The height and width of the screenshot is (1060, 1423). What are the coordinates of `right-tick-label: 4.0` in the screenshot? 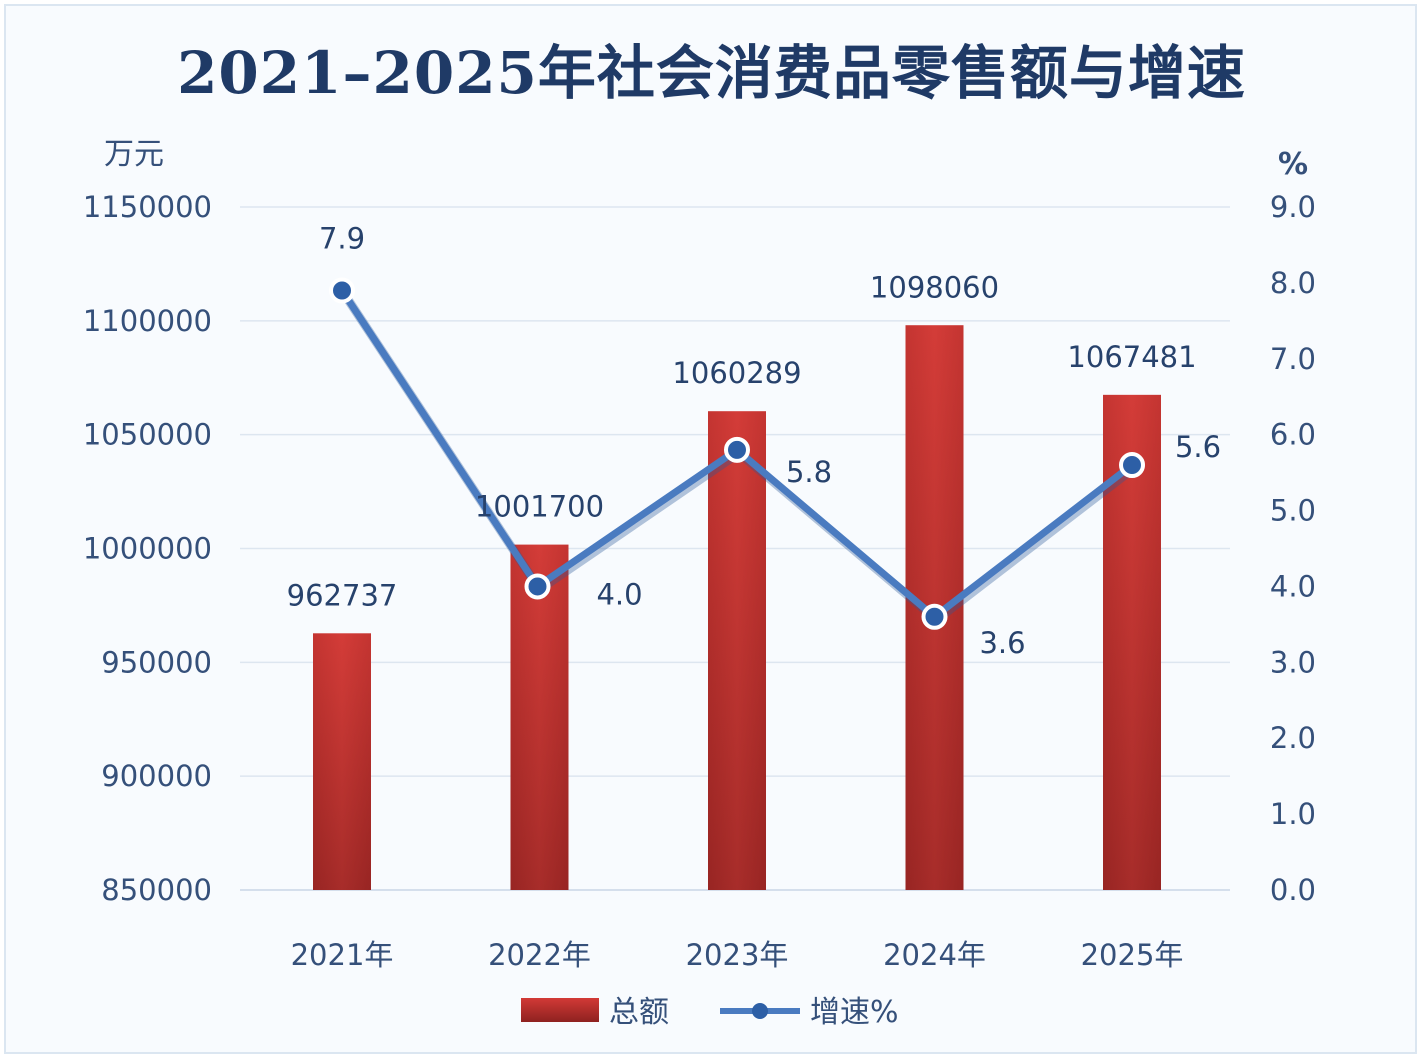 It's located at (1293, 586).